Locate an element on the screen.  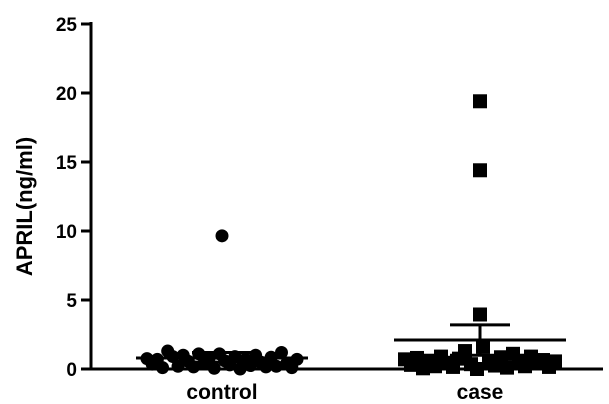
x-category-label: control is located at coordinates (221, 392).